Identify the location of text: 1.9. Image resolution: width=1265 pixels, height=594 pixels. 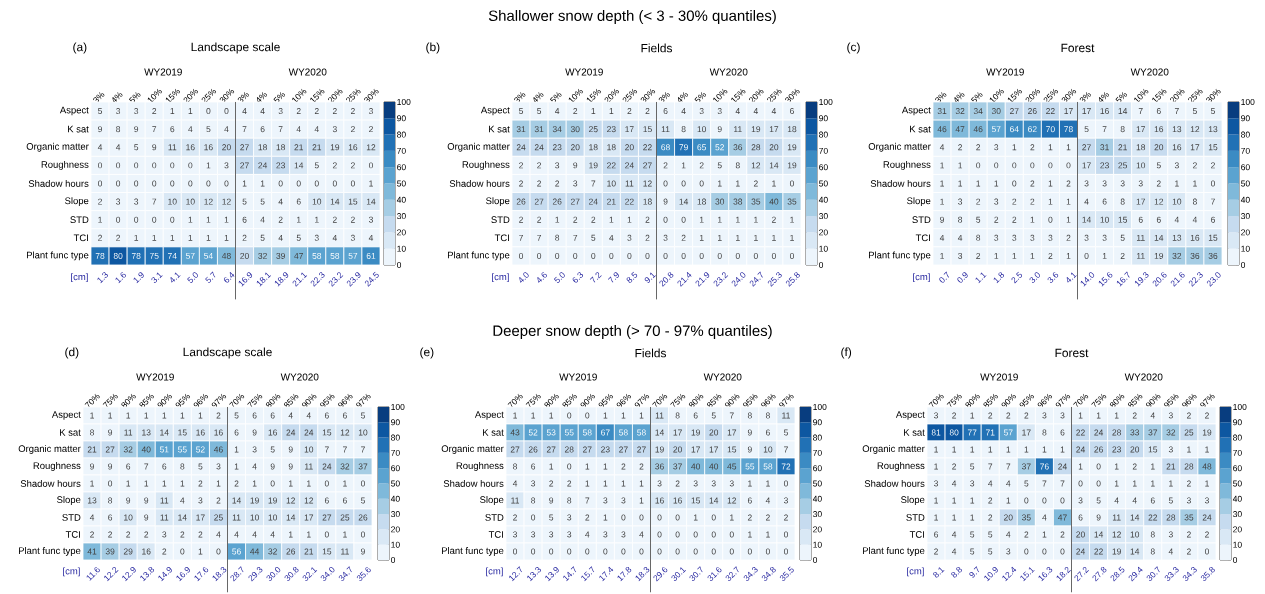
(138, 278).